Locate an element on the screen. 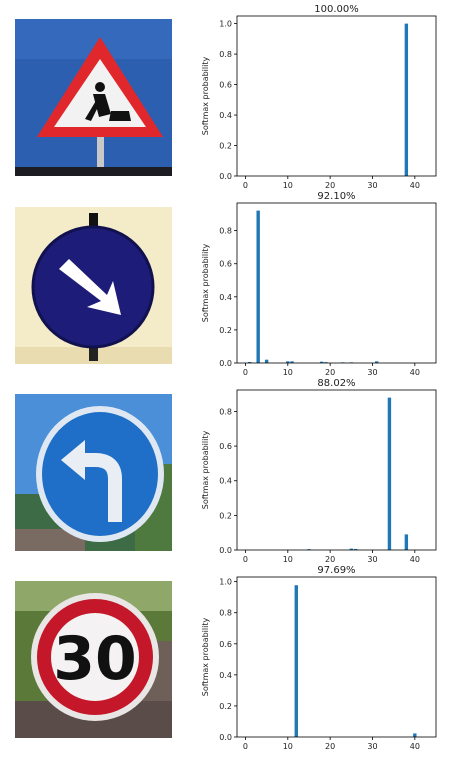 This screenshot has height=758, width=470. svg-text: 30 is located at coordinates (95, 659).